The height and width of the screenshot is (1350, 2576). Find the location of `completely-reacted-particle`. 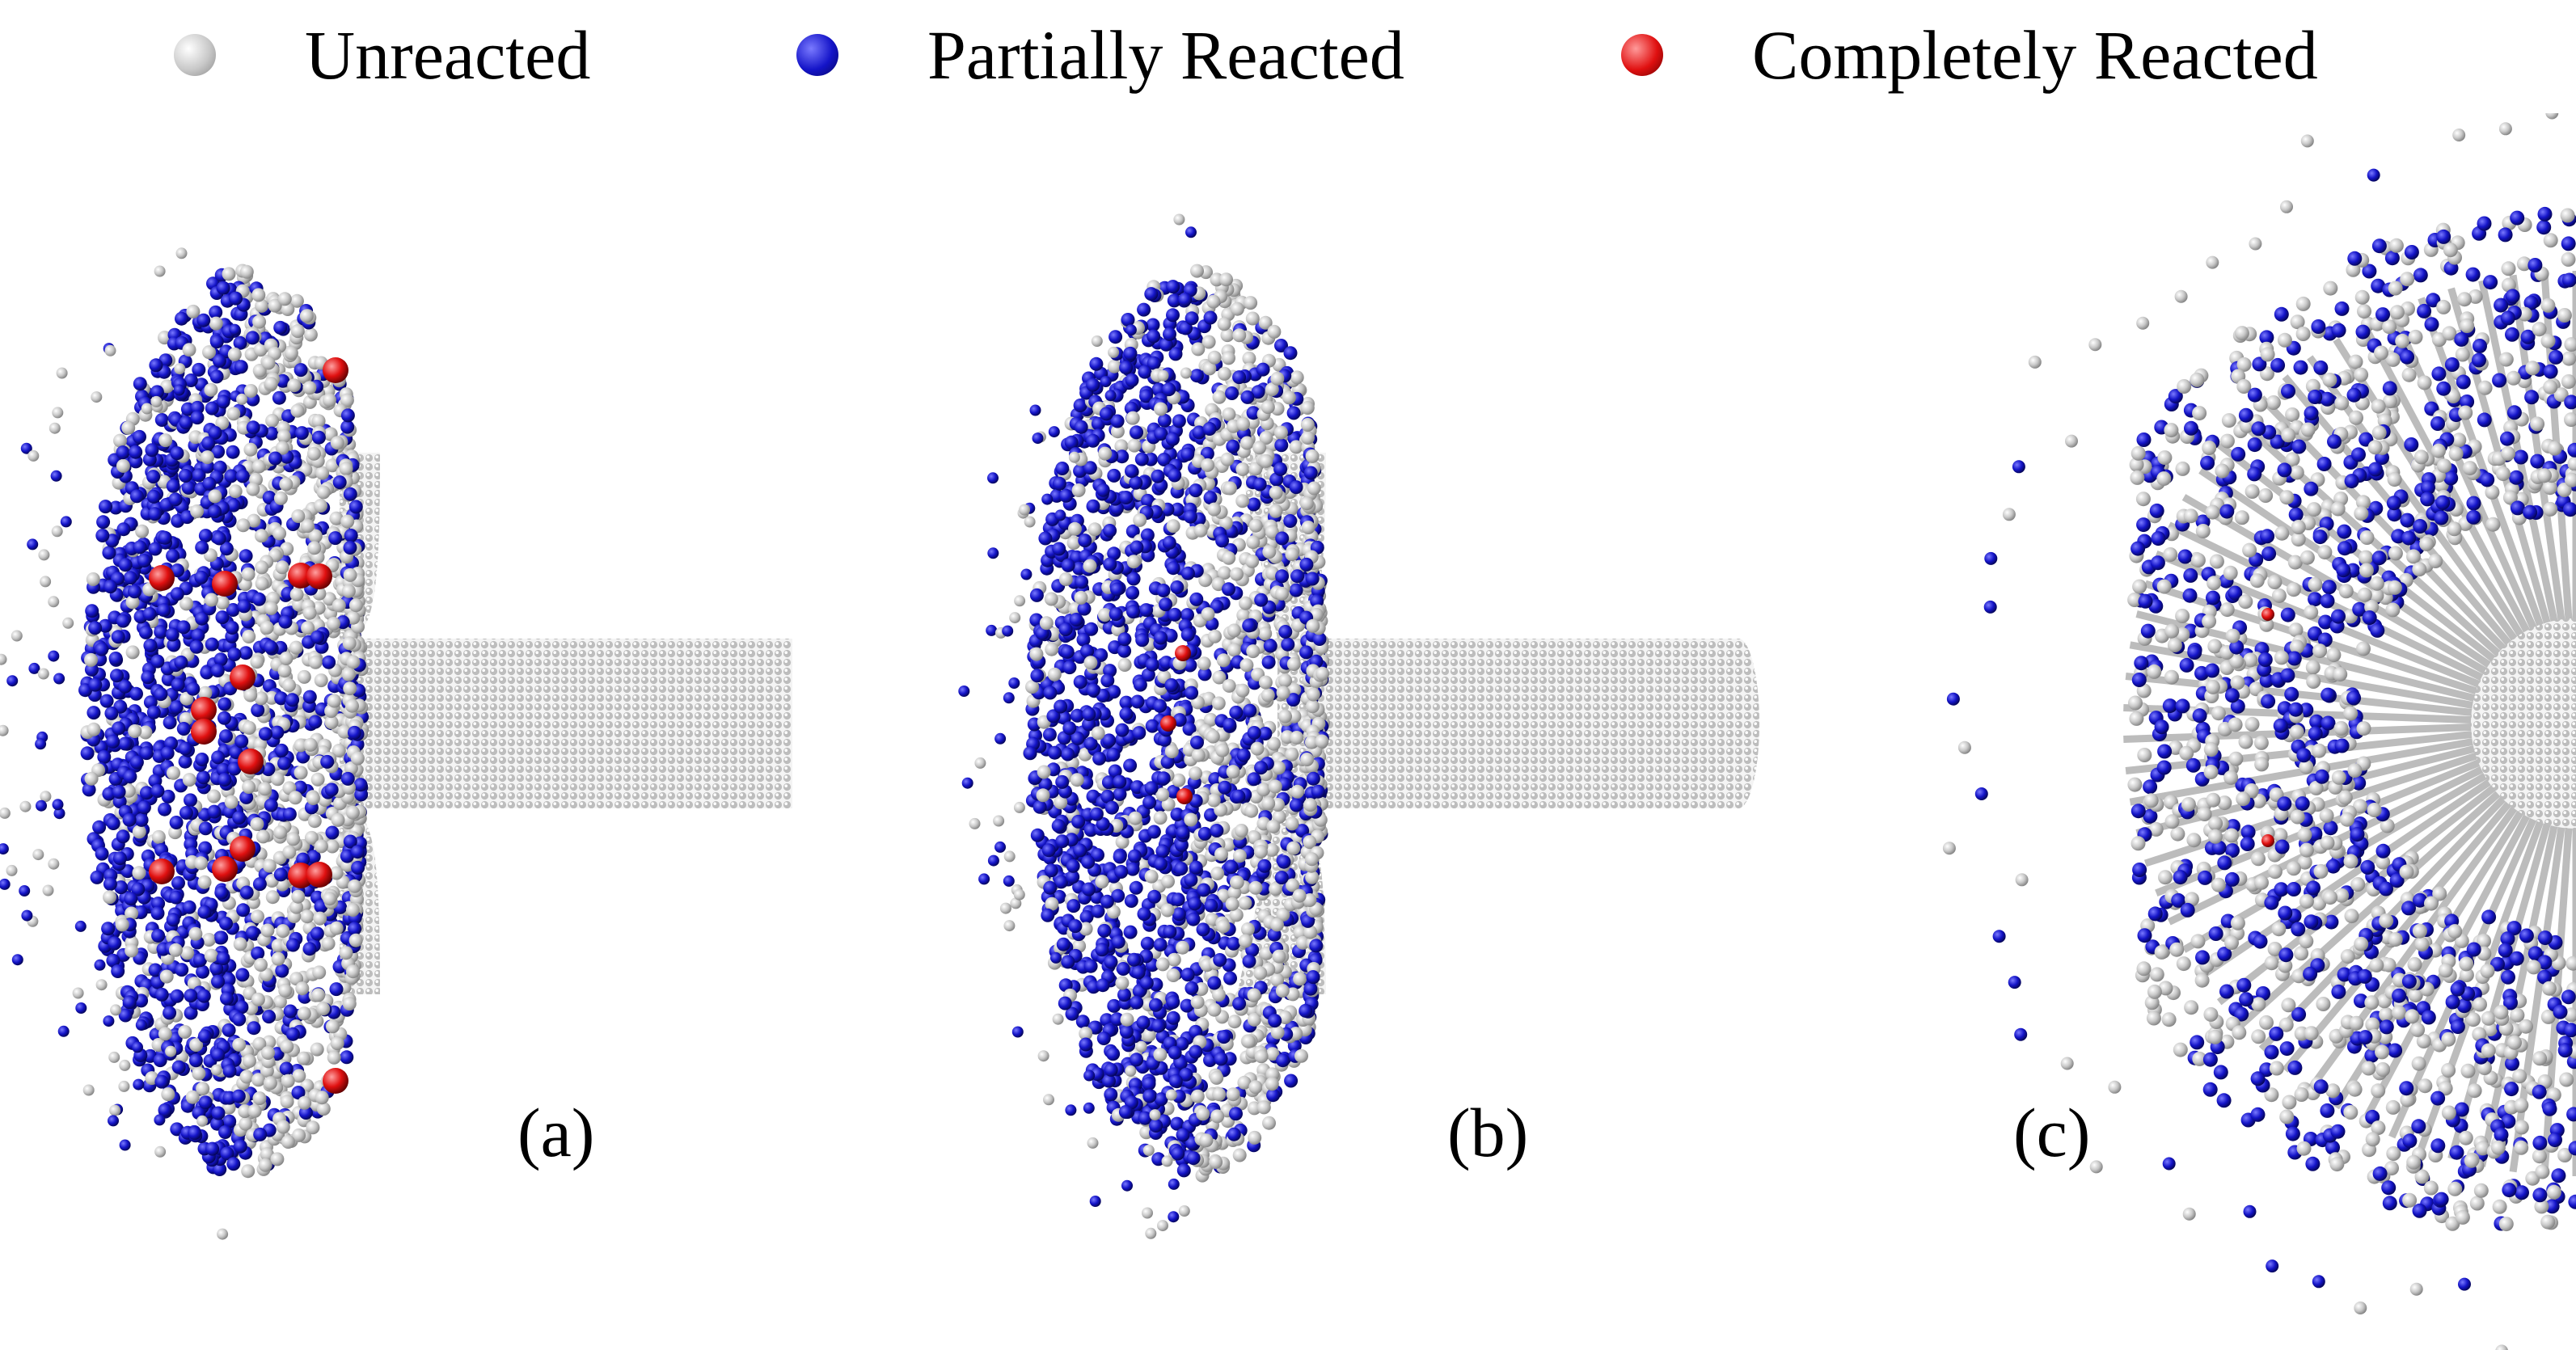

completely-reacted-particle is located at coordinates (225, 869).